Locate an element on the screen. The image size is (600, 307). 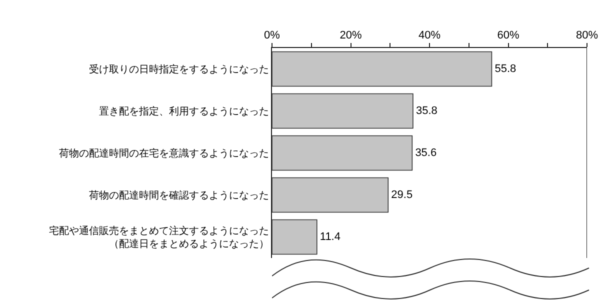
y-tick-label: 受け取りの日時指定をするようになった is located at coordinates (179, 70).